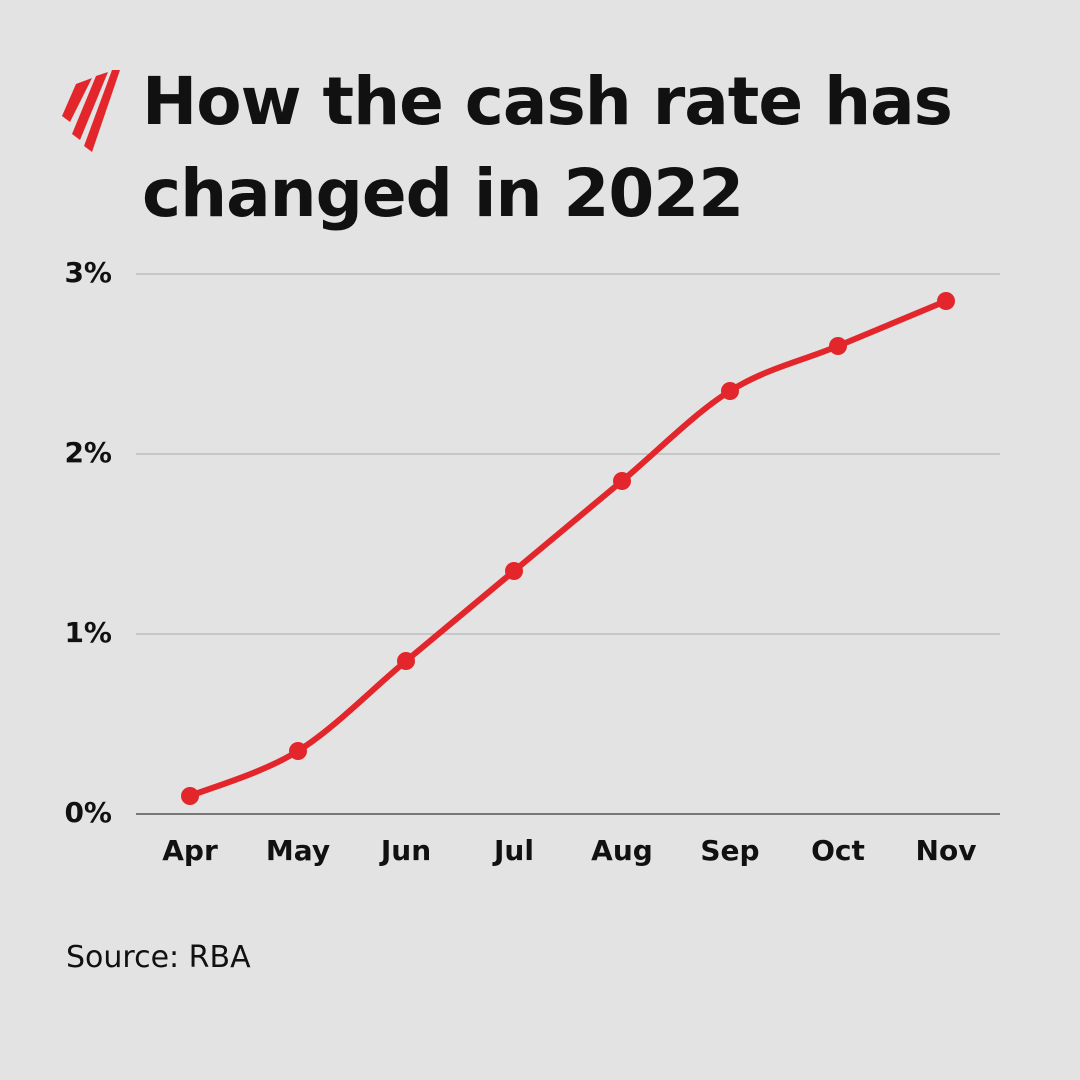 This screenshot has width=1080, height=1080. Describe the element at coordinates (622, 850) in the screenshot. I see `x-tick-label: Aug` at that location.